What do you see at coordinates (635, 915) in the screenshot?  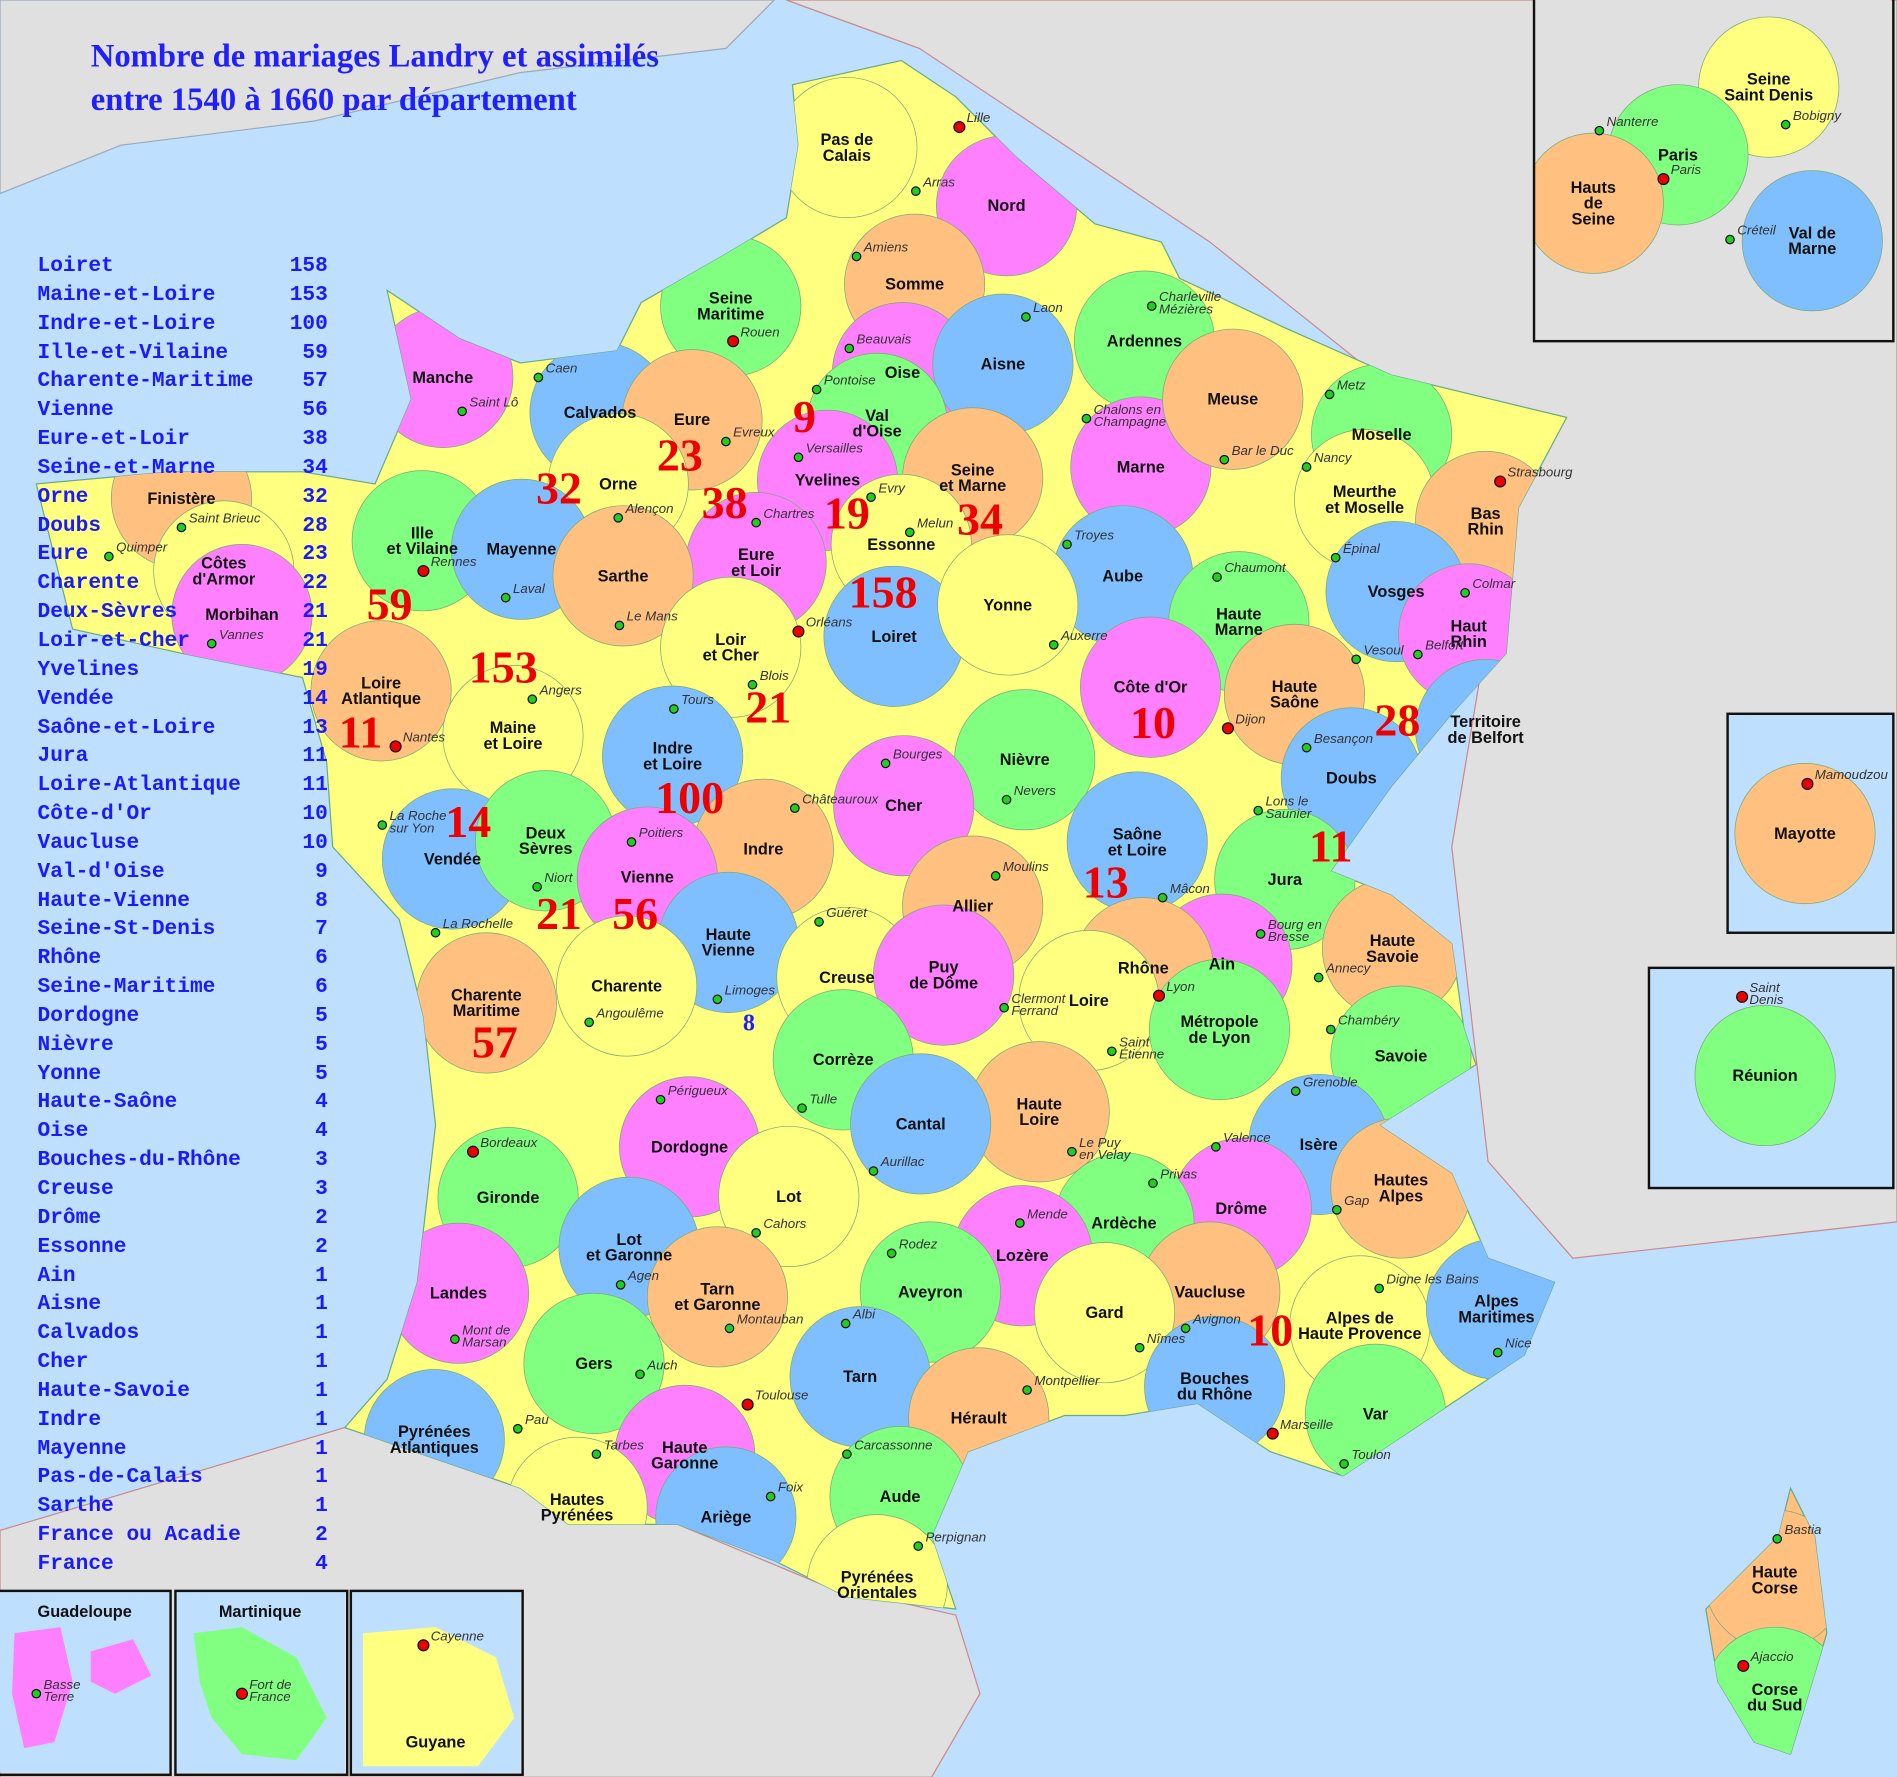 I see `map-count: 56` at bounding box center [635, 915].